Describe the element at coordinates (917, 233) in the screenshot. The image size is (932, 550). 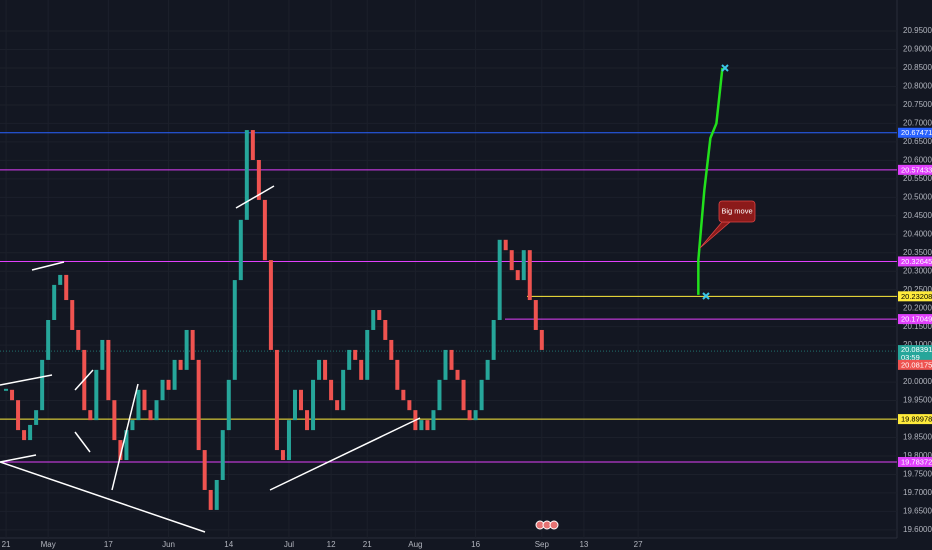
I see `y-tick-label: 20.40000` at that location.